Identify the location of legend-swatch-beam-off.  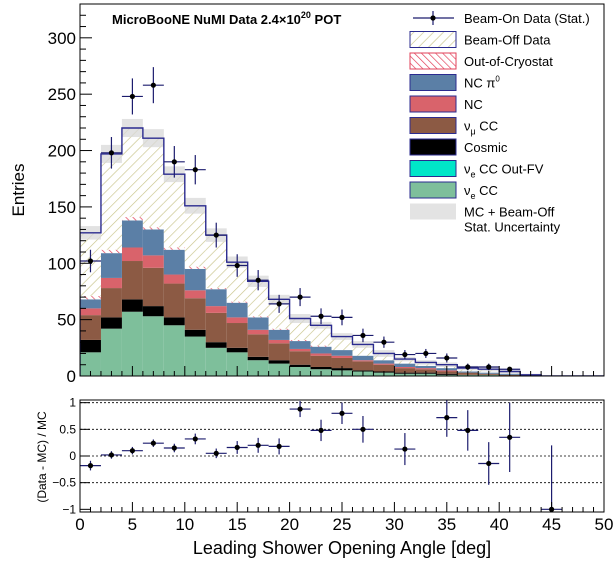
(433, 39).